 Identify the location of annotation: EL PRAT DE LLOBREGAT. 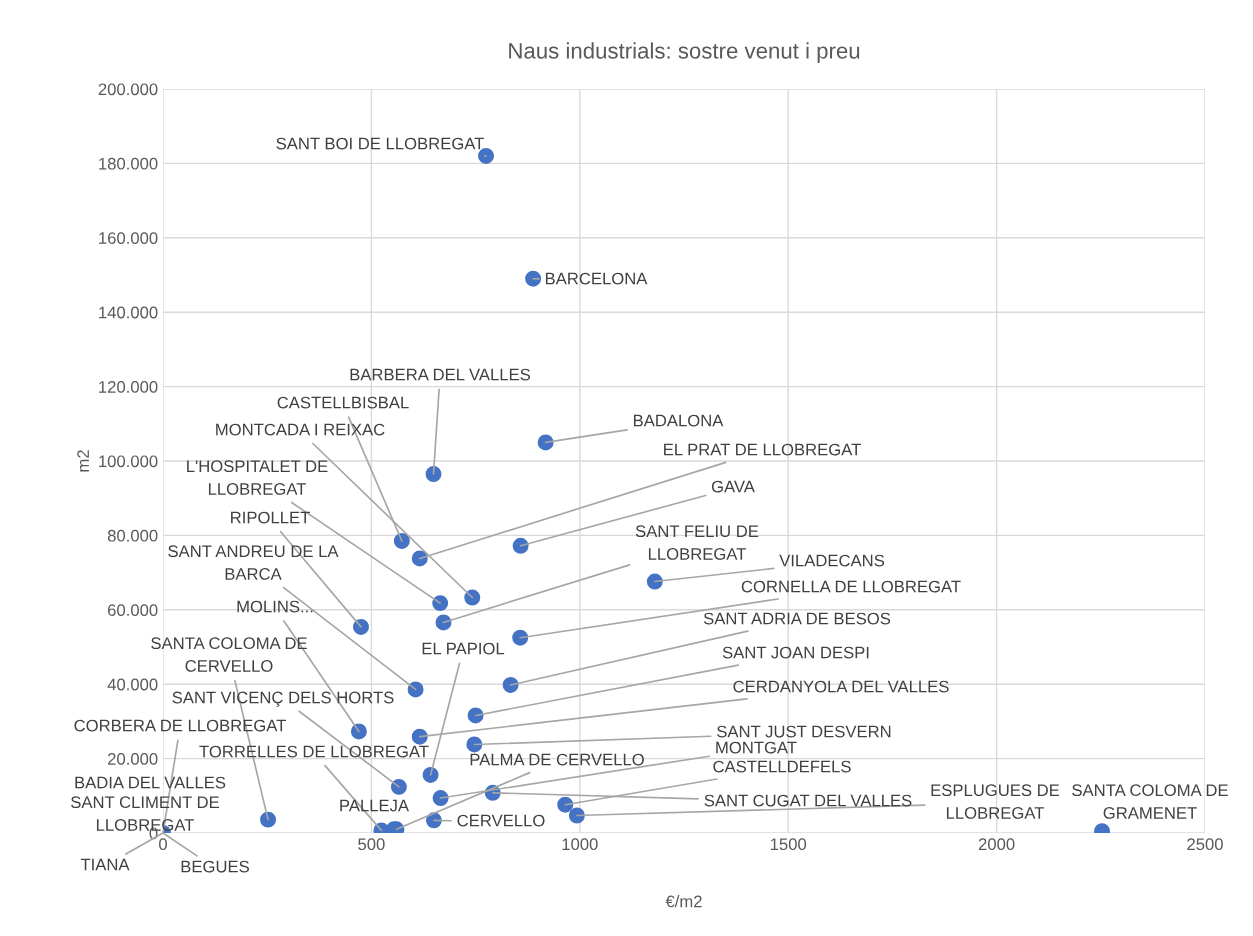
(762, 449).